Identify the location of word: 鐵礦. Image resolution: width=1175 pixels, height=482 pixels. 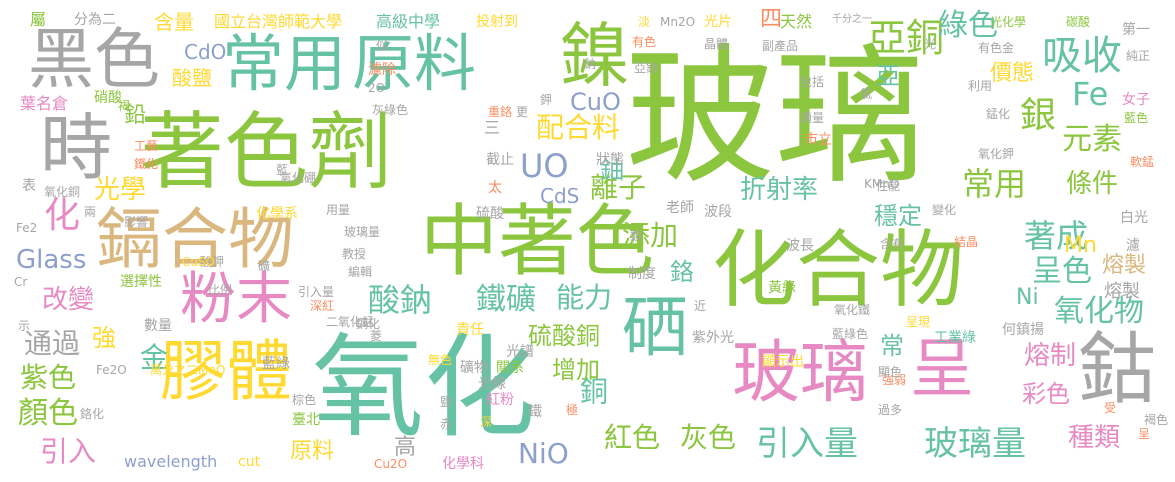
(506, 299).